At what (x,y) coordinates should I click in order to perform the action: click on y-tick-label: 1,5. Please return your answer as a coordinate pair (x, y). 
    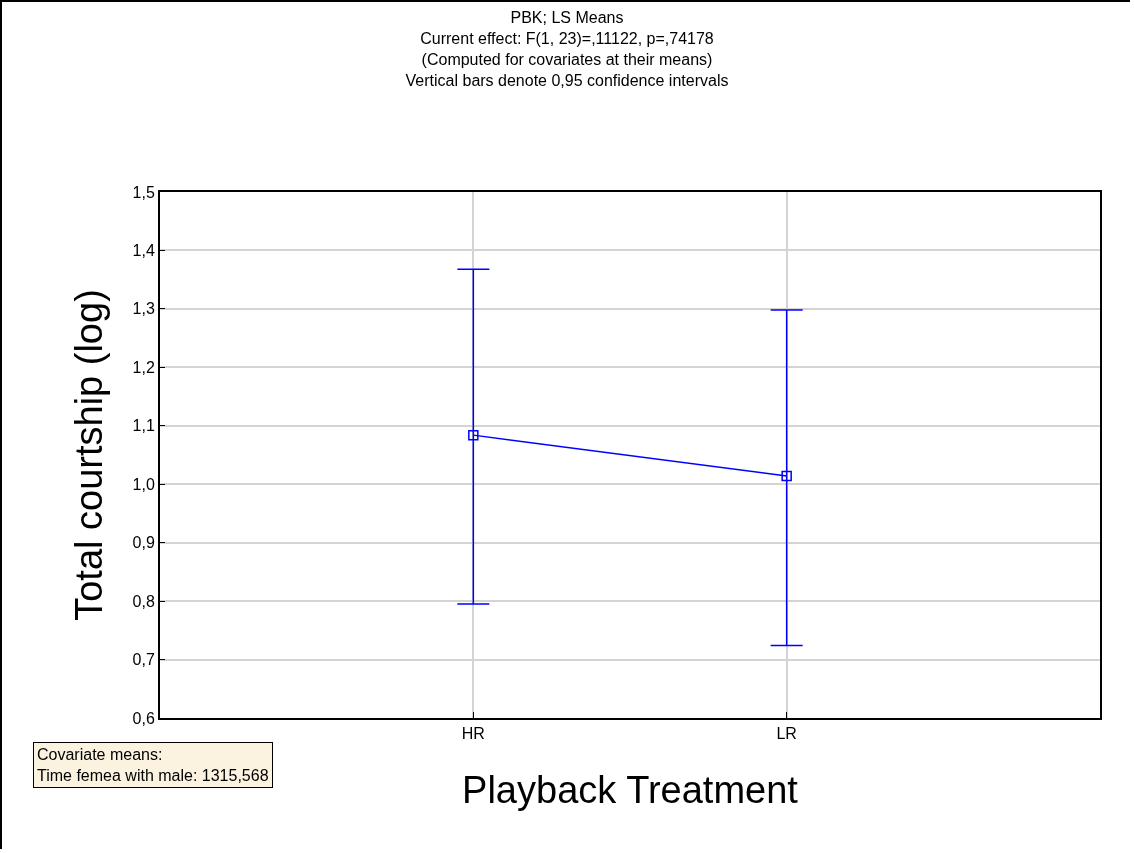
    Looking at the image, I should click on (143, 192).